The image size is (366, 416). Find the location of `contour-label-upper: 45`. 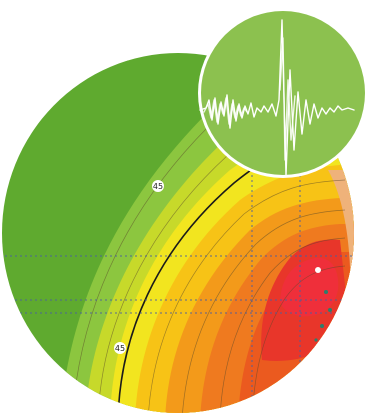

contour-label-upper: 45 is located at coordinates (158, 186).